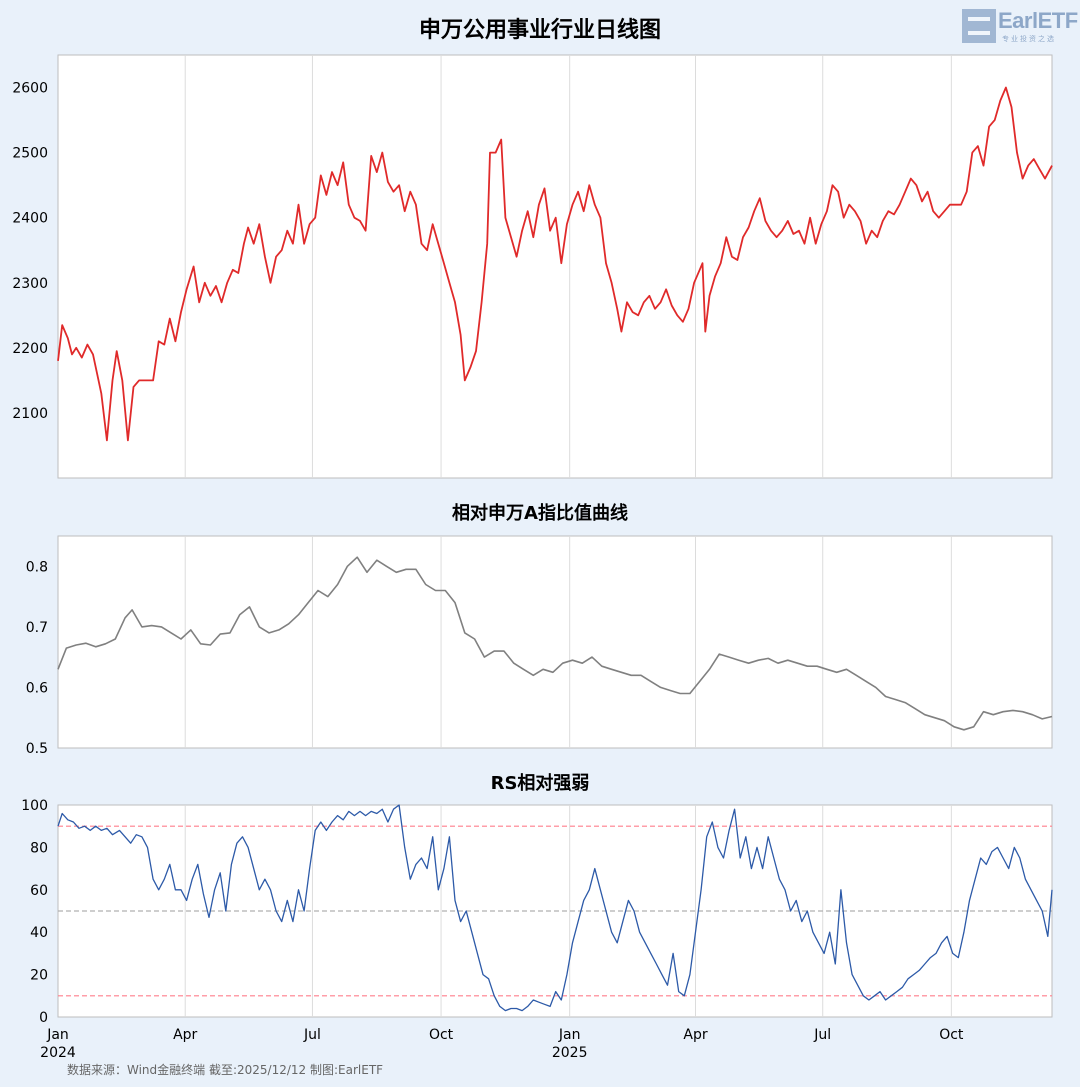  What do you see at coordinates (979, 26) in the screenshot?
I see `logo-mark-icon` at bounding box center [979, 26].